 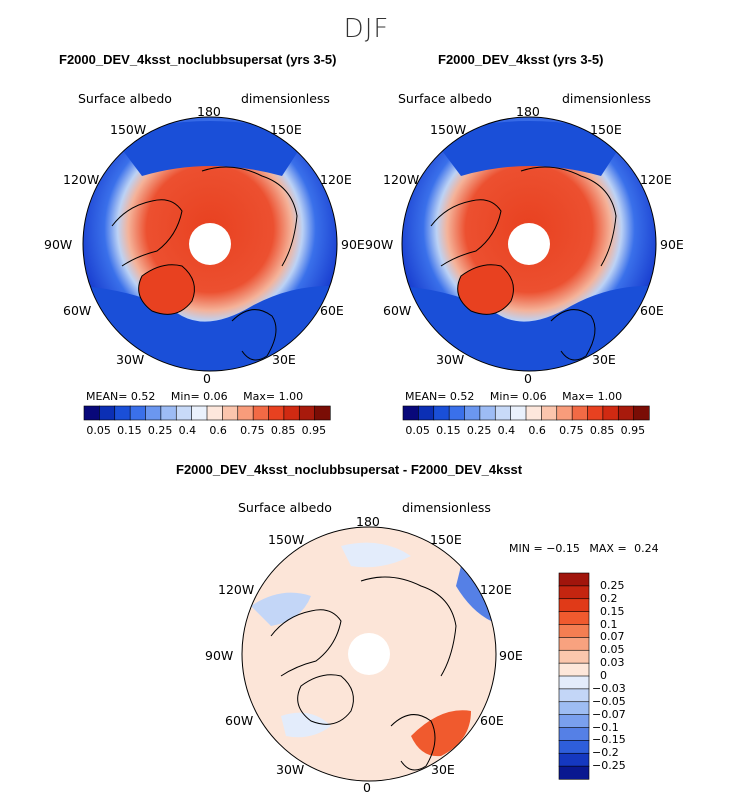 I want to click on p2-lon-180: 180, so click(x=528, y=111).